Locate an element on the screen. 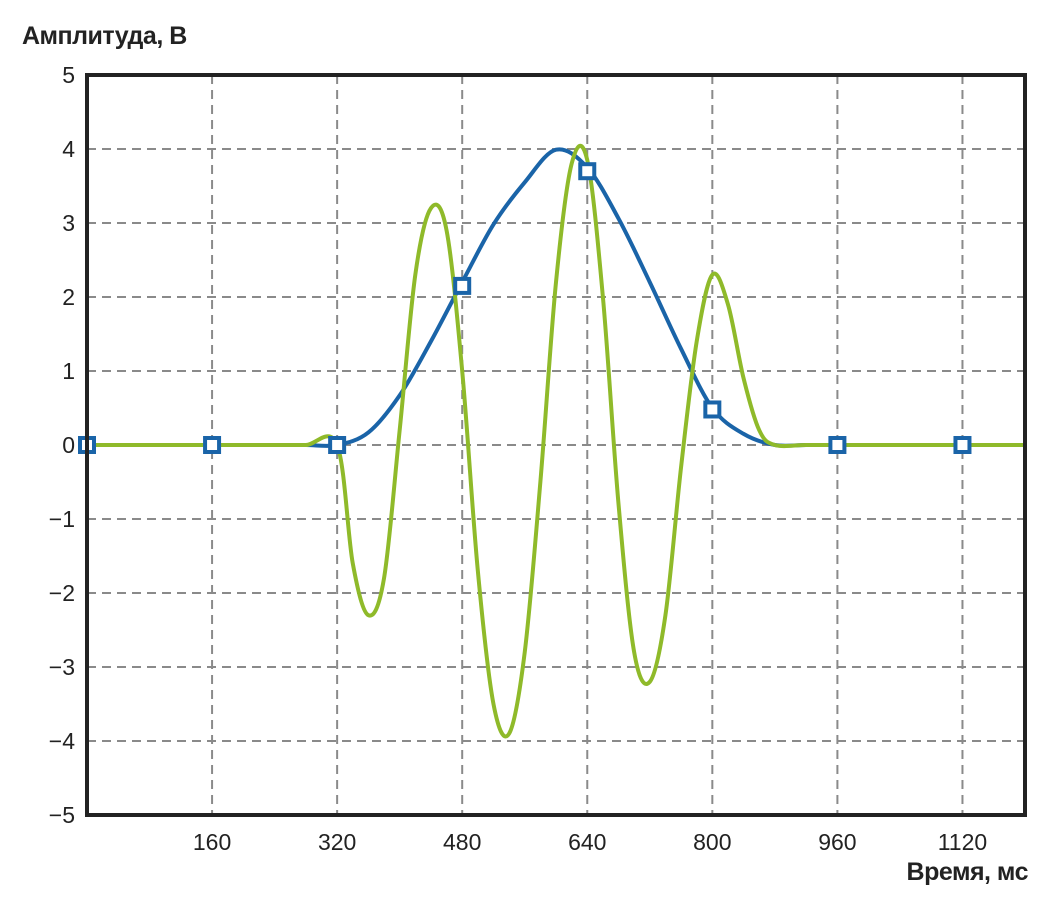 This screenshot has width=1056, height=903. x-tick-label: 960 is located at coordinates (837, 842).